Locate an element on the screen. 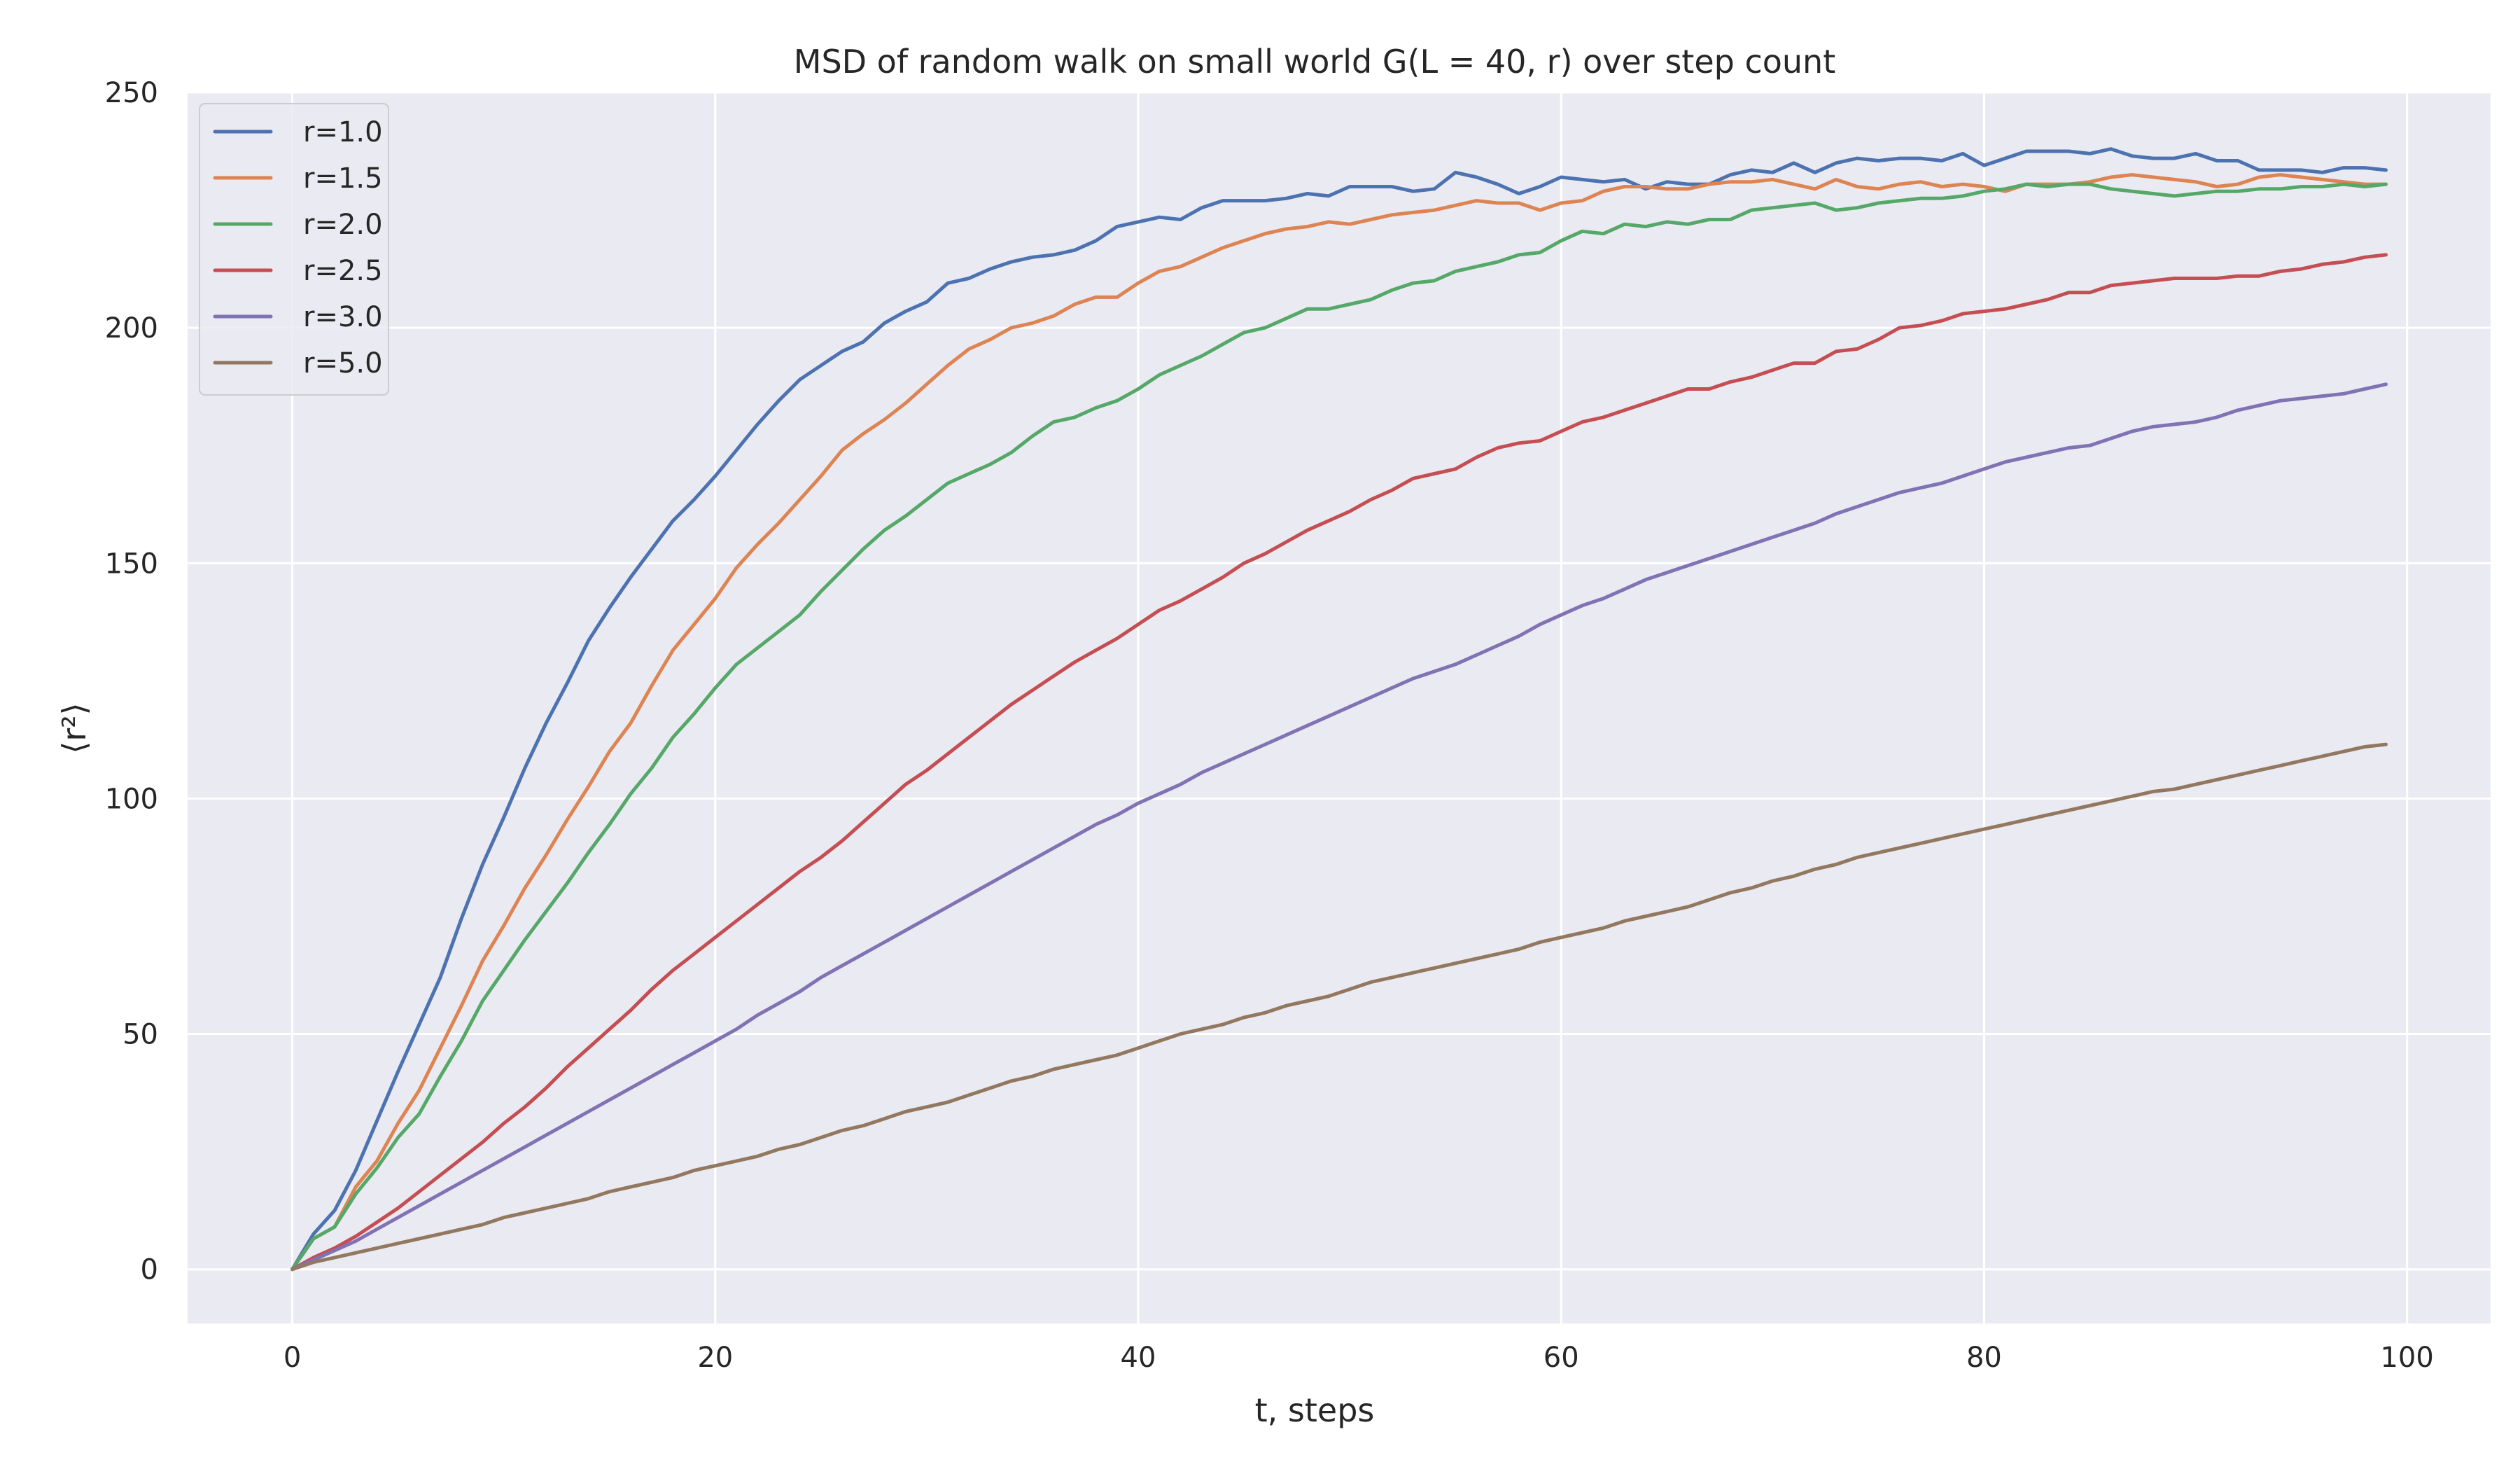 The height and width of the screenshot is (1474, 2520). legend-label-2: r=2.0 is located at coordinates (343, 225).